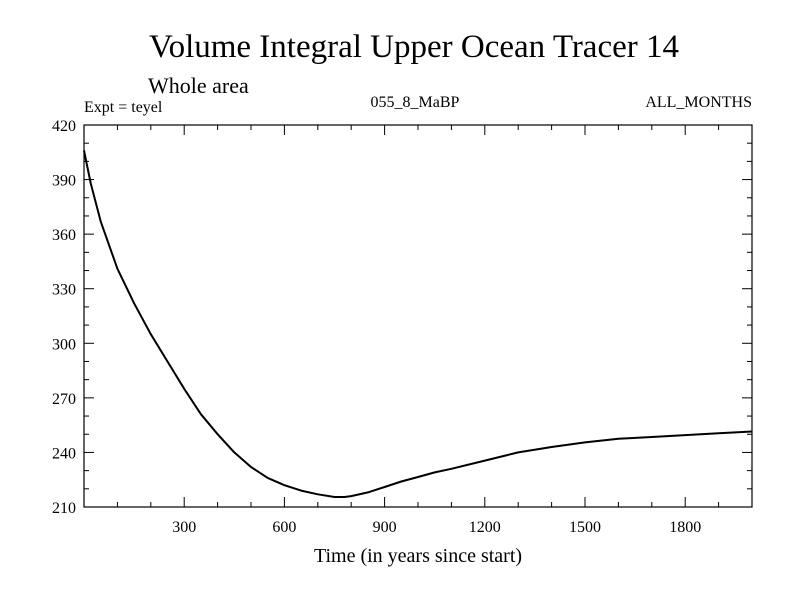 The image size is (800, 600). What do you see at coordinates (385, 527) in the screenshot?
I see `x-tick-label: 900` at bounding box center [385, 527].